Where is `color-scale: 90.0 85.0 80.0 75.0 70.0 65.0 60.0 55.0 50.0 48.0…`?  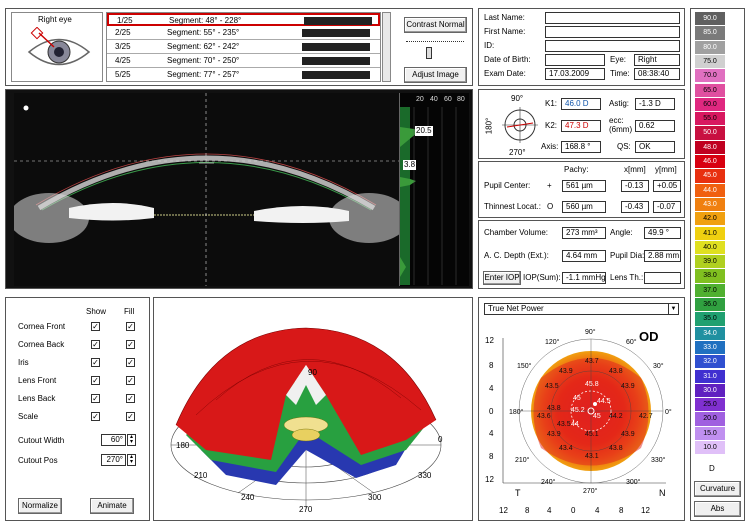
color-scale: 90.0 85.0 80.0 75.0 70.0 65.0 60.0 55.0 50.0 48.0… is located at coordinates (710, 234).